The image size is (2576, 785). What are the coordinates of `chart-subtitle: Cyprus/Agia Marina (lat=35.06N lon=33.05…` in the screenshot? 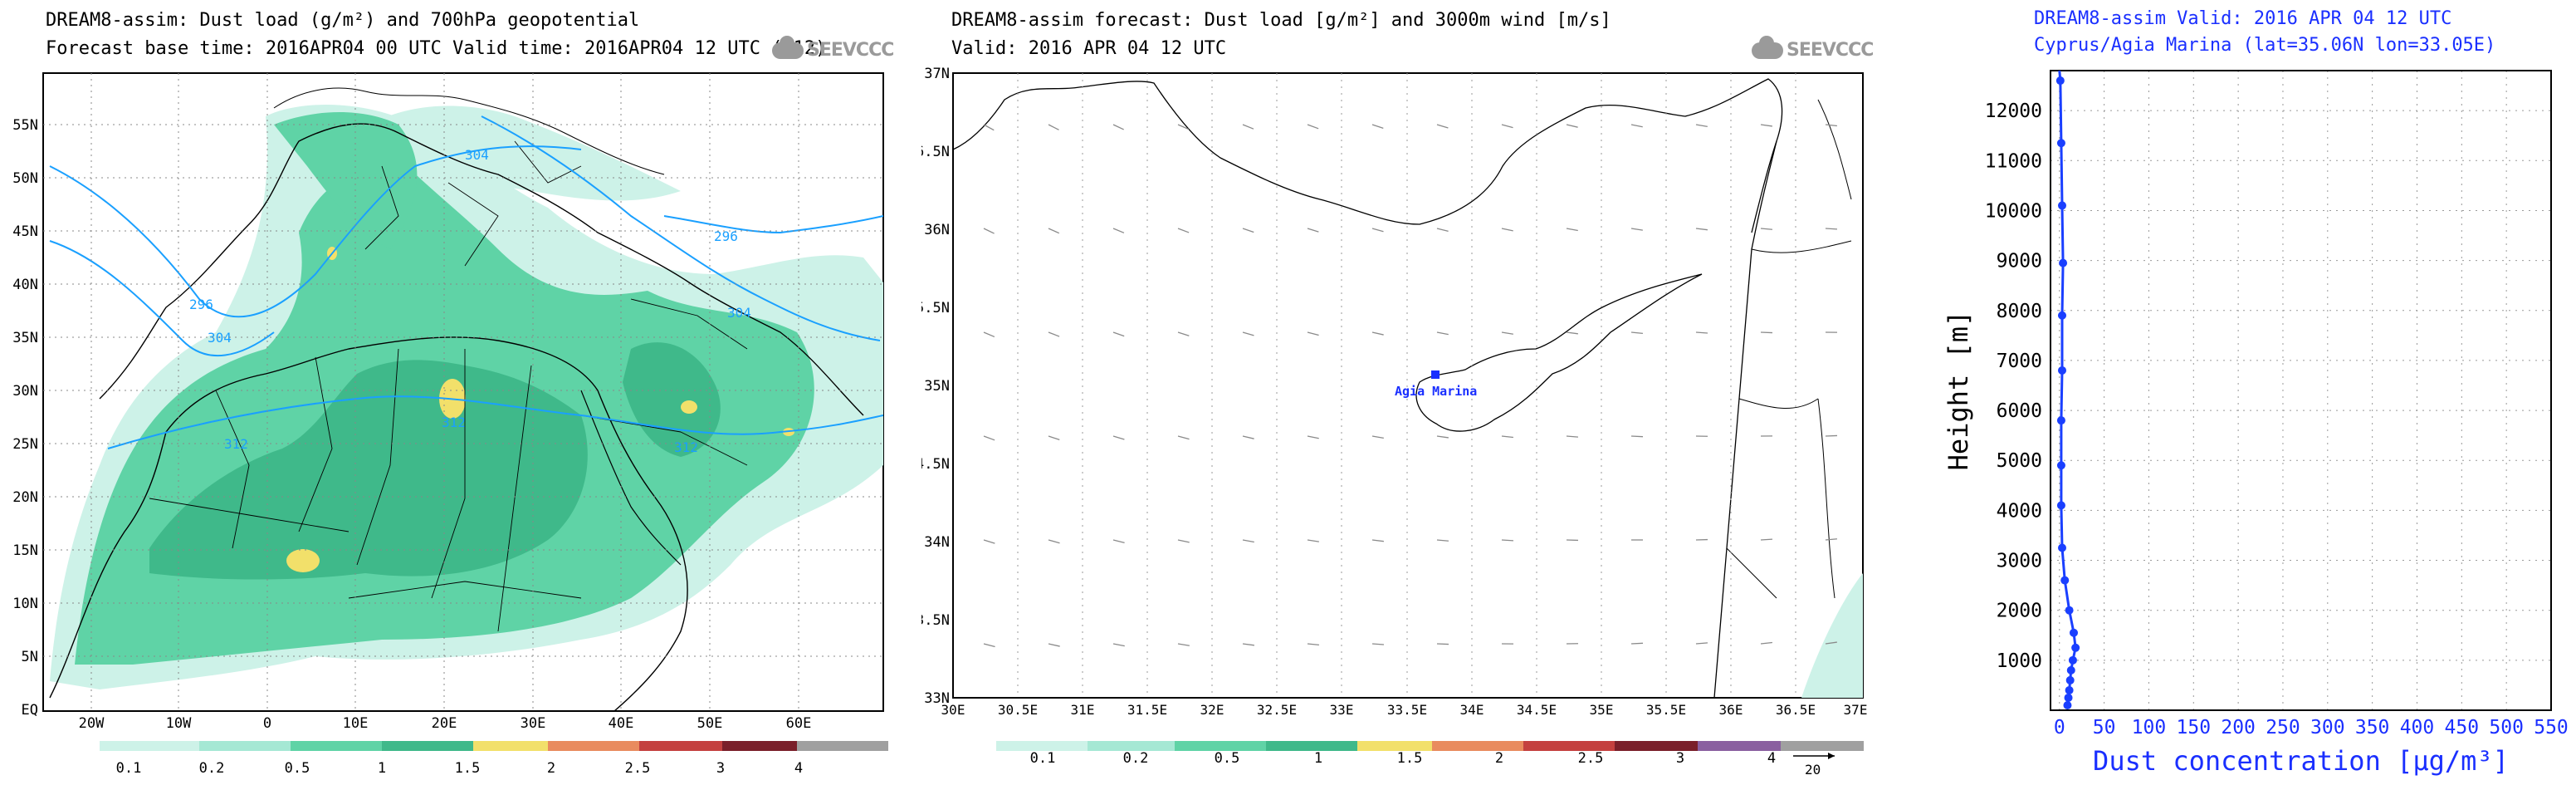 It's located at (2265, 45).